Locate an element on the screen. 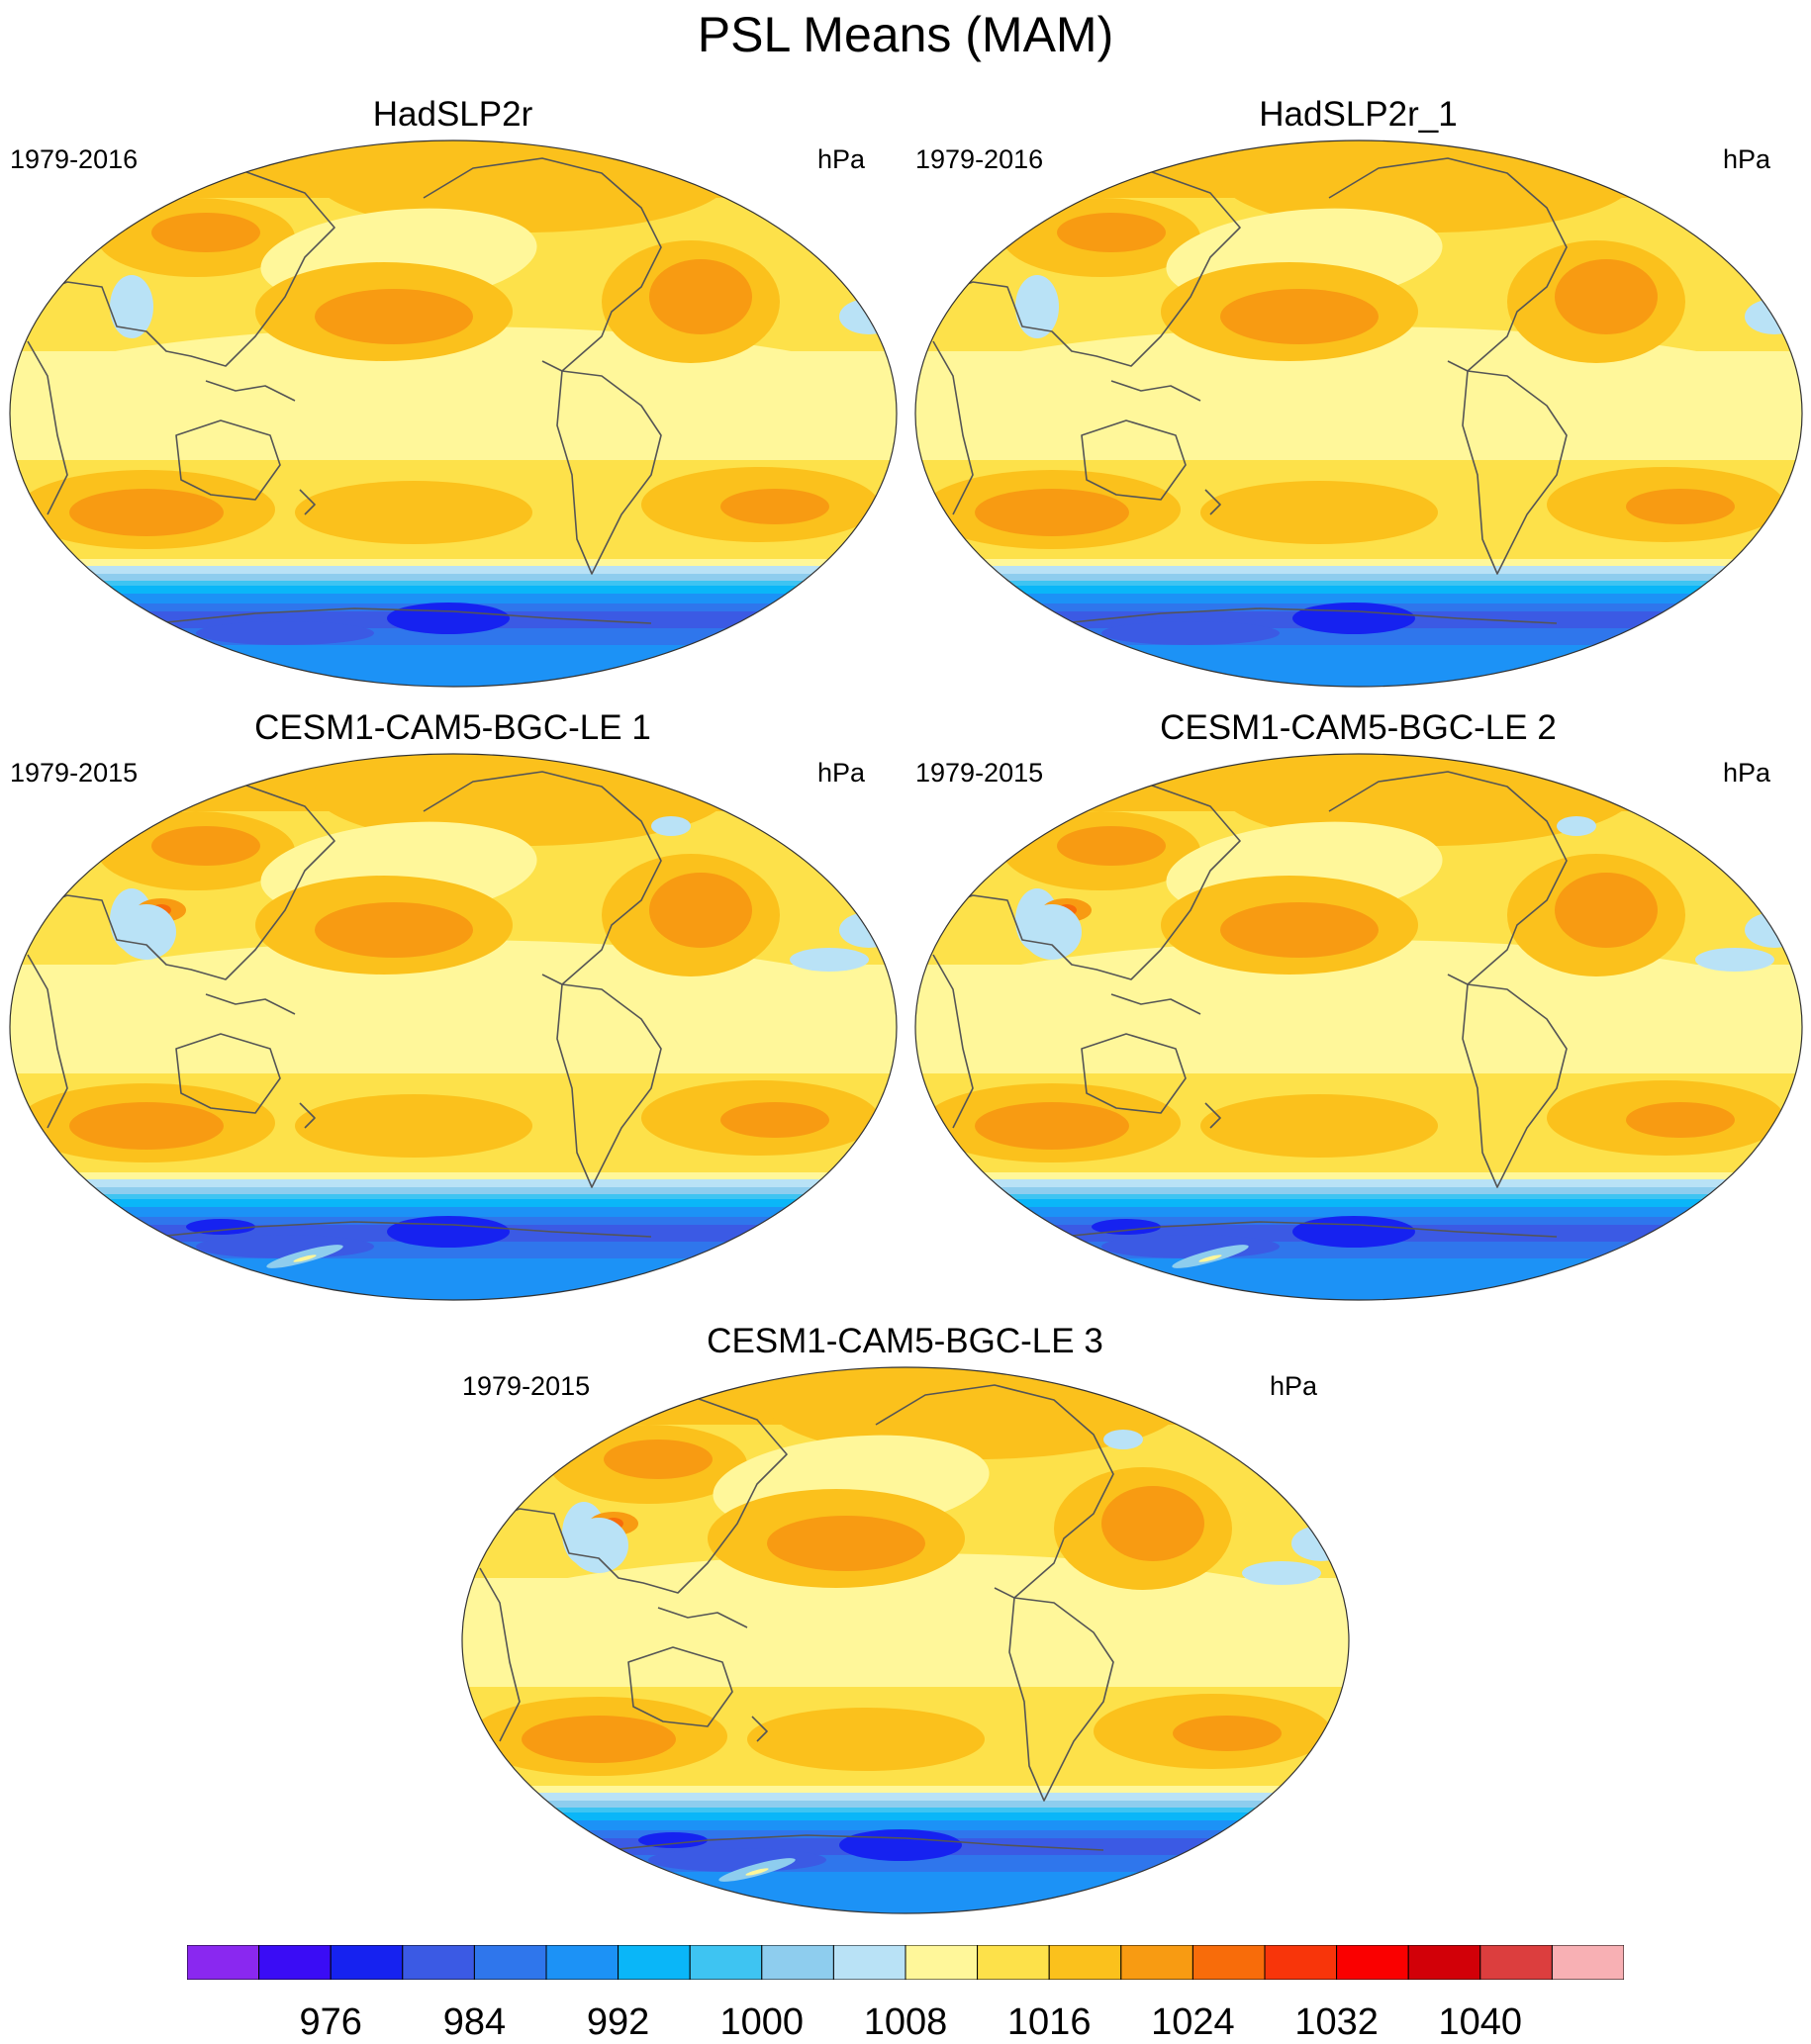 Image resolution: width=1811 pixels, height=2044 pixels. amundsen-low is located at coordinates (901, 1845).